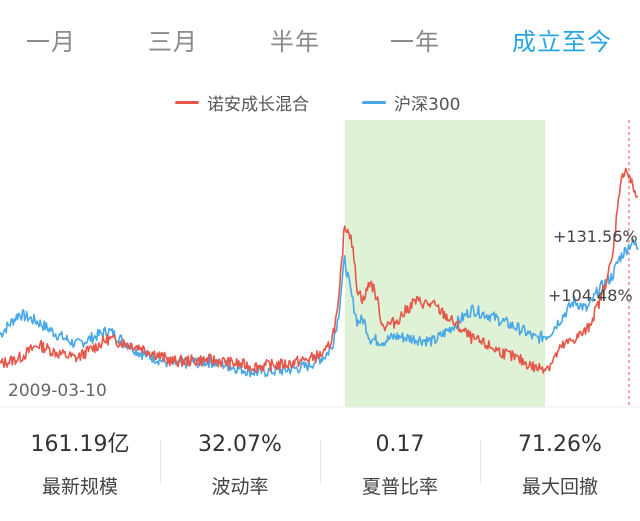 This screenshot has width=640, height=521. I want to click on tab-since-inception: 成立至今, so click(562, 42).